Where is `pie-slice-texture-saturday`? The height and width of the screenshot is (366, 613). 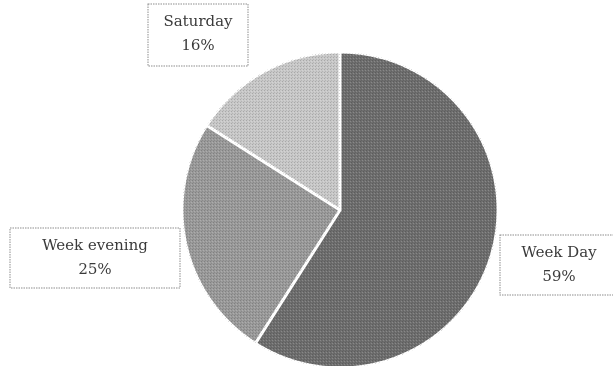 pie-slice-texture-saturday is located at coordinates (273, 131).